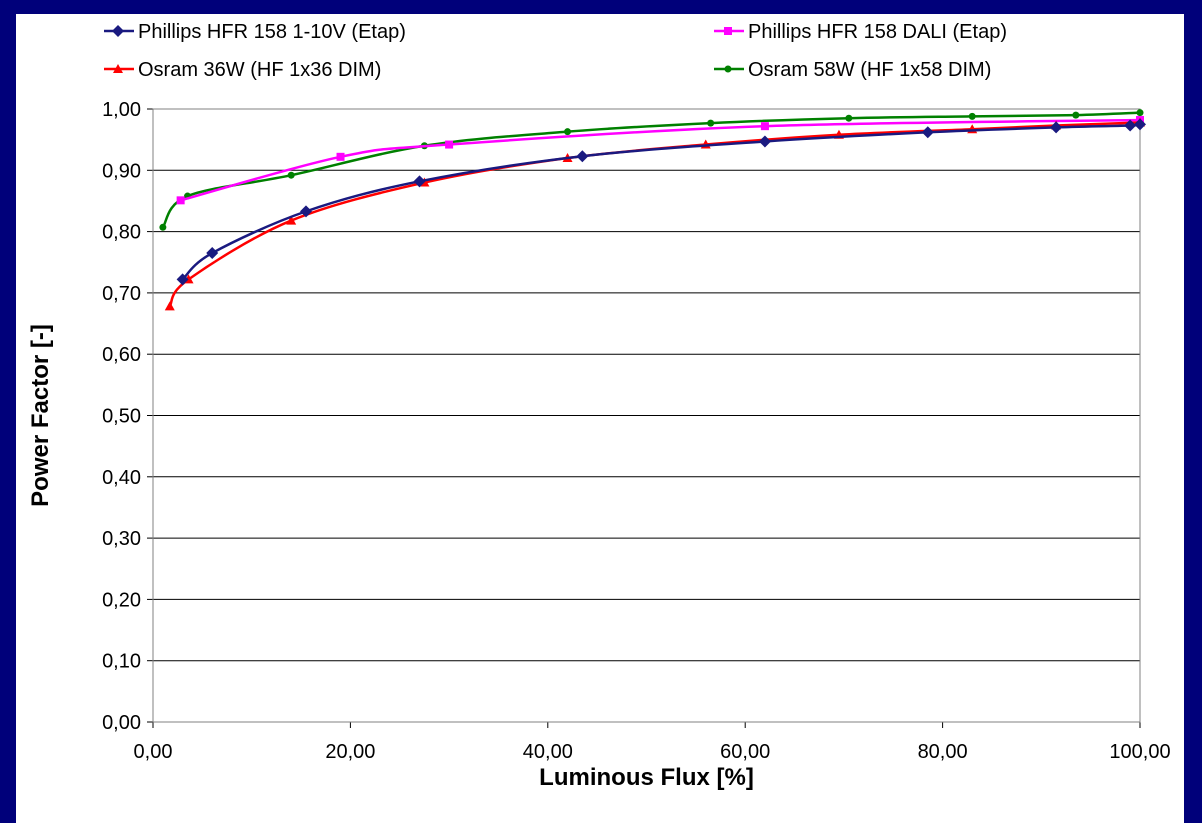 This screenshot has width=1202, height=823. Describe the element at coordinates (877, 32) in the screenshot. I see `legend-label-1: Phillips HFR 158 DALI (Etap)` at that location.